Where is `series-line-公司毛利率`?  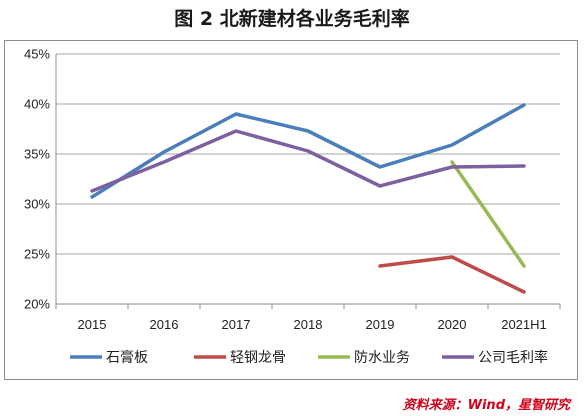 series-line-公司毛利率 is located at coordinates (308, 161).